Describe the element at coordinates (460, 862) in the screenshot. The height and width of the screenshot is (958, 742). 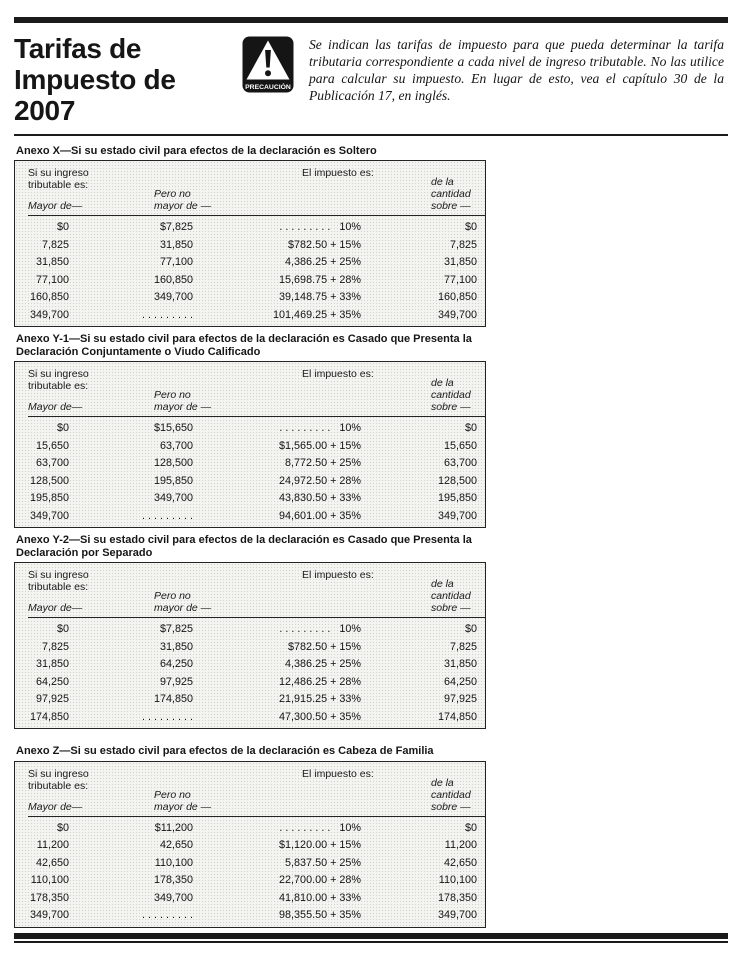
I see `table-cell: 42,650` at that location.